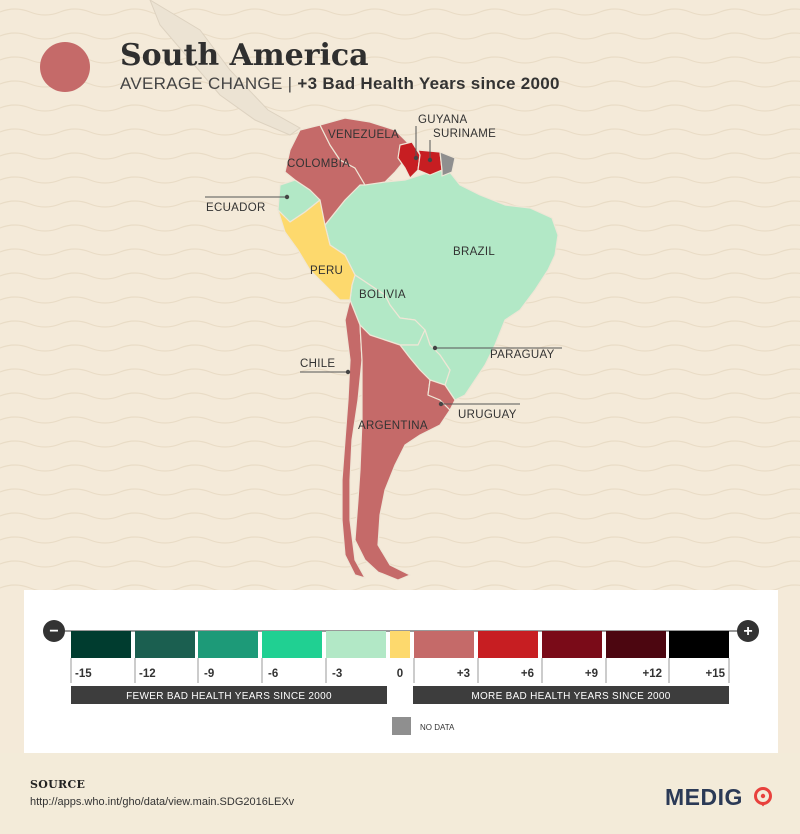  I want to click on tick-label: +12, so click(652, 674).